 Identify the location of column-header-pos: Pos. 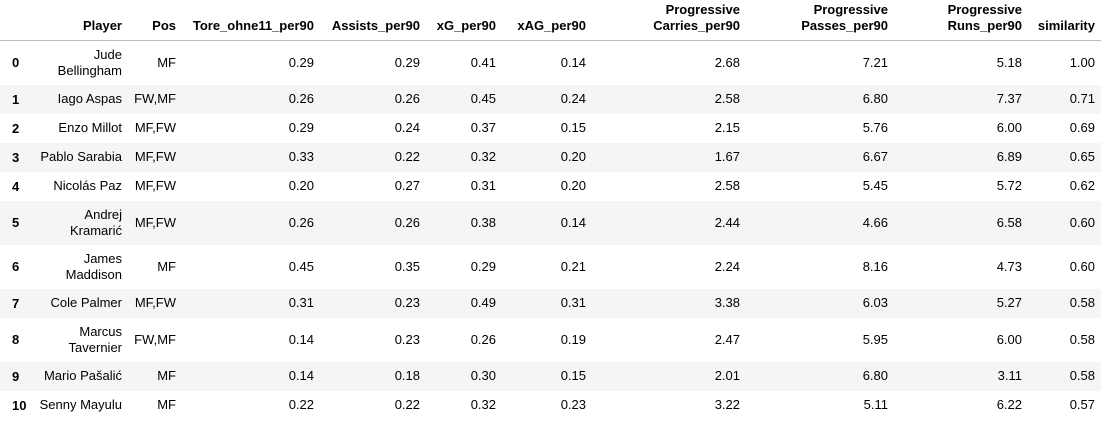
(155, 20).